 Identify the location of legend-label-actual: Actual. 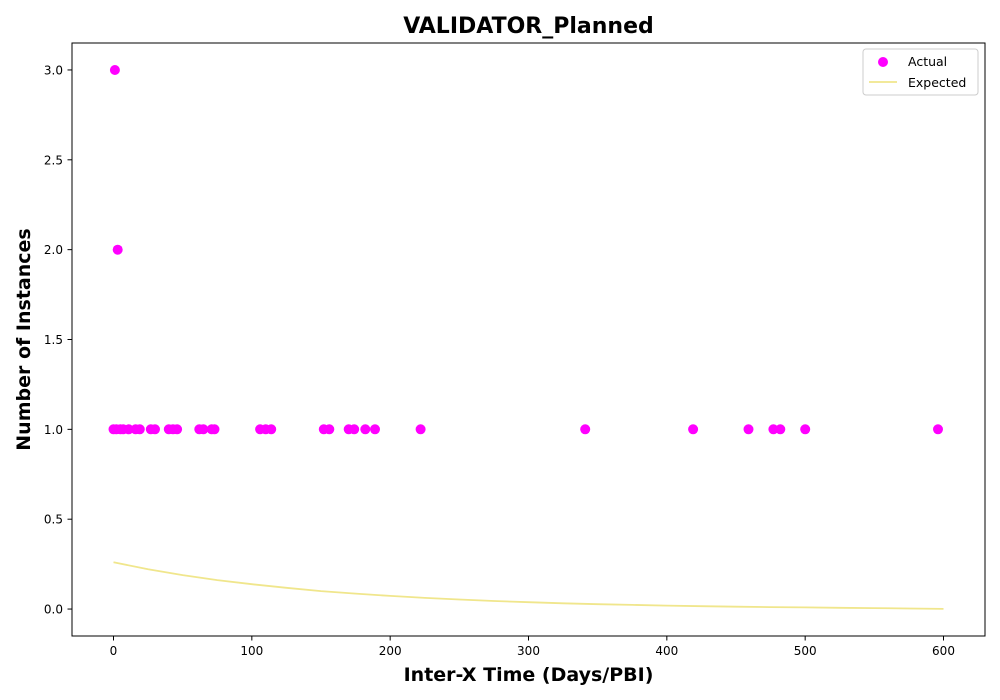
(927, 61).